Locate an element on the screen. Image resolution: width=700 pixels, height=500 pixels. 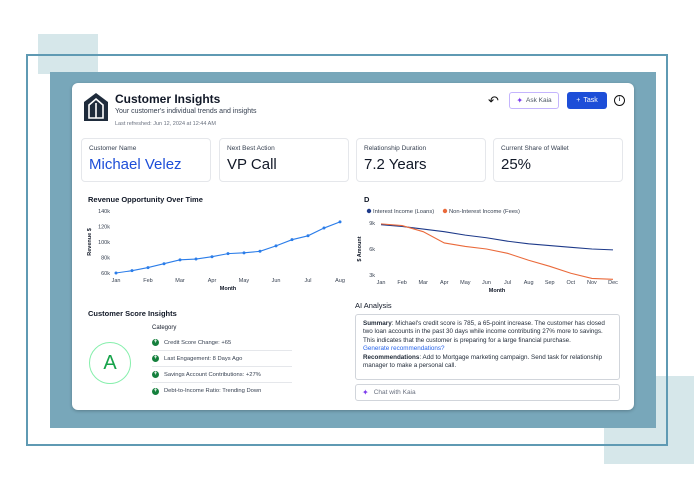
metric-relationship-duration: Relationship Duration 7.2 Years is located at coordinates (421, 160).